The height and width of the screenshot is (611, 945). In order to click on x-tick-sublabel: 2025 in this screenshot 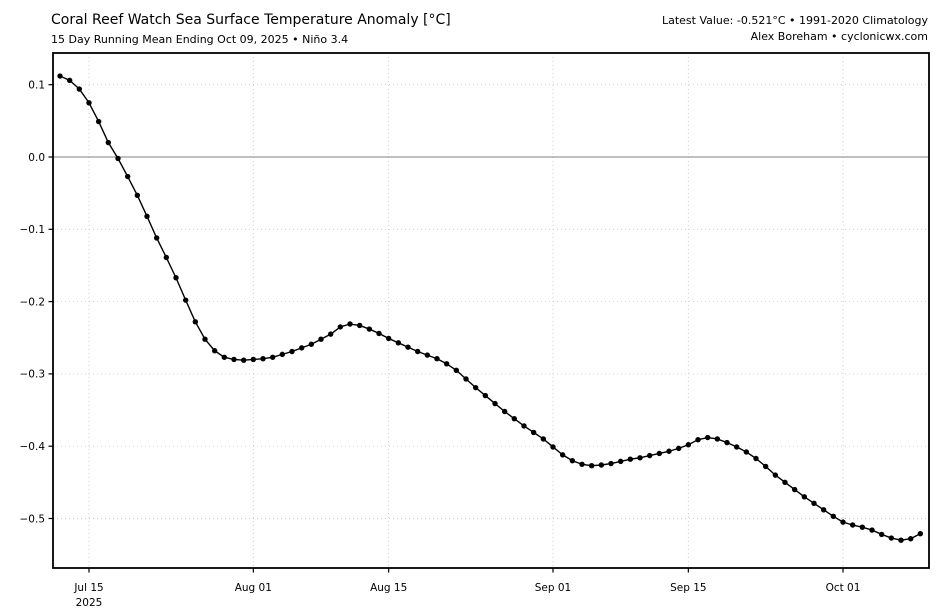, I will do `click(89, 603)`.